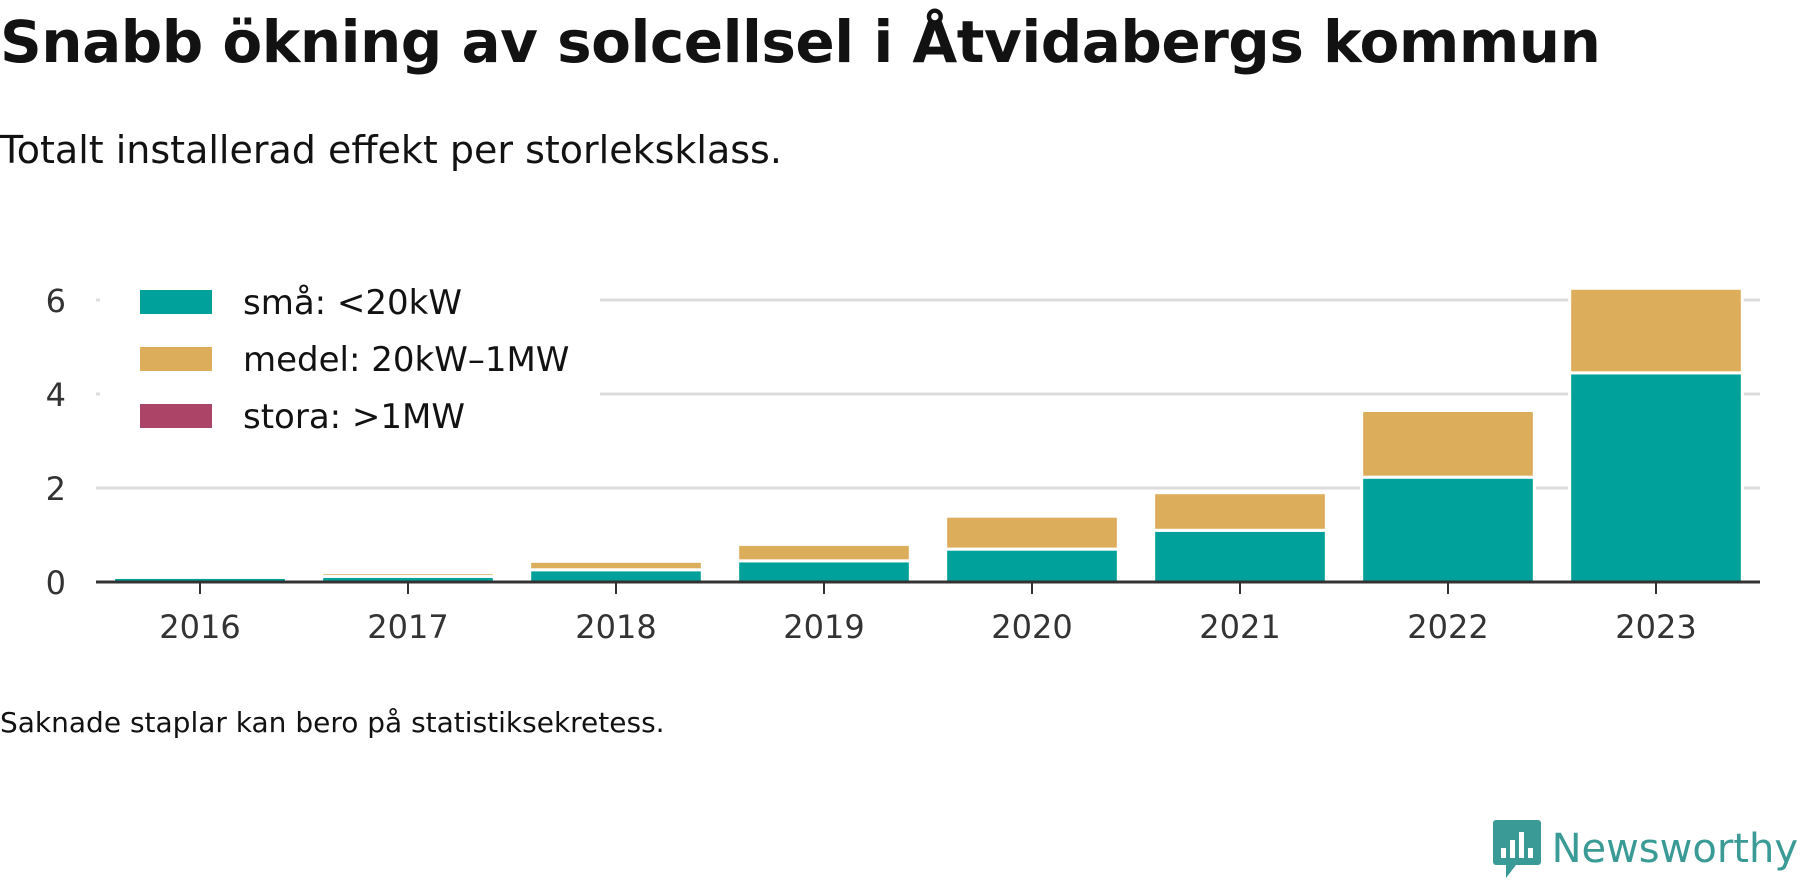  I want to click on x-tick-label: 2022, so click(1447, 627).